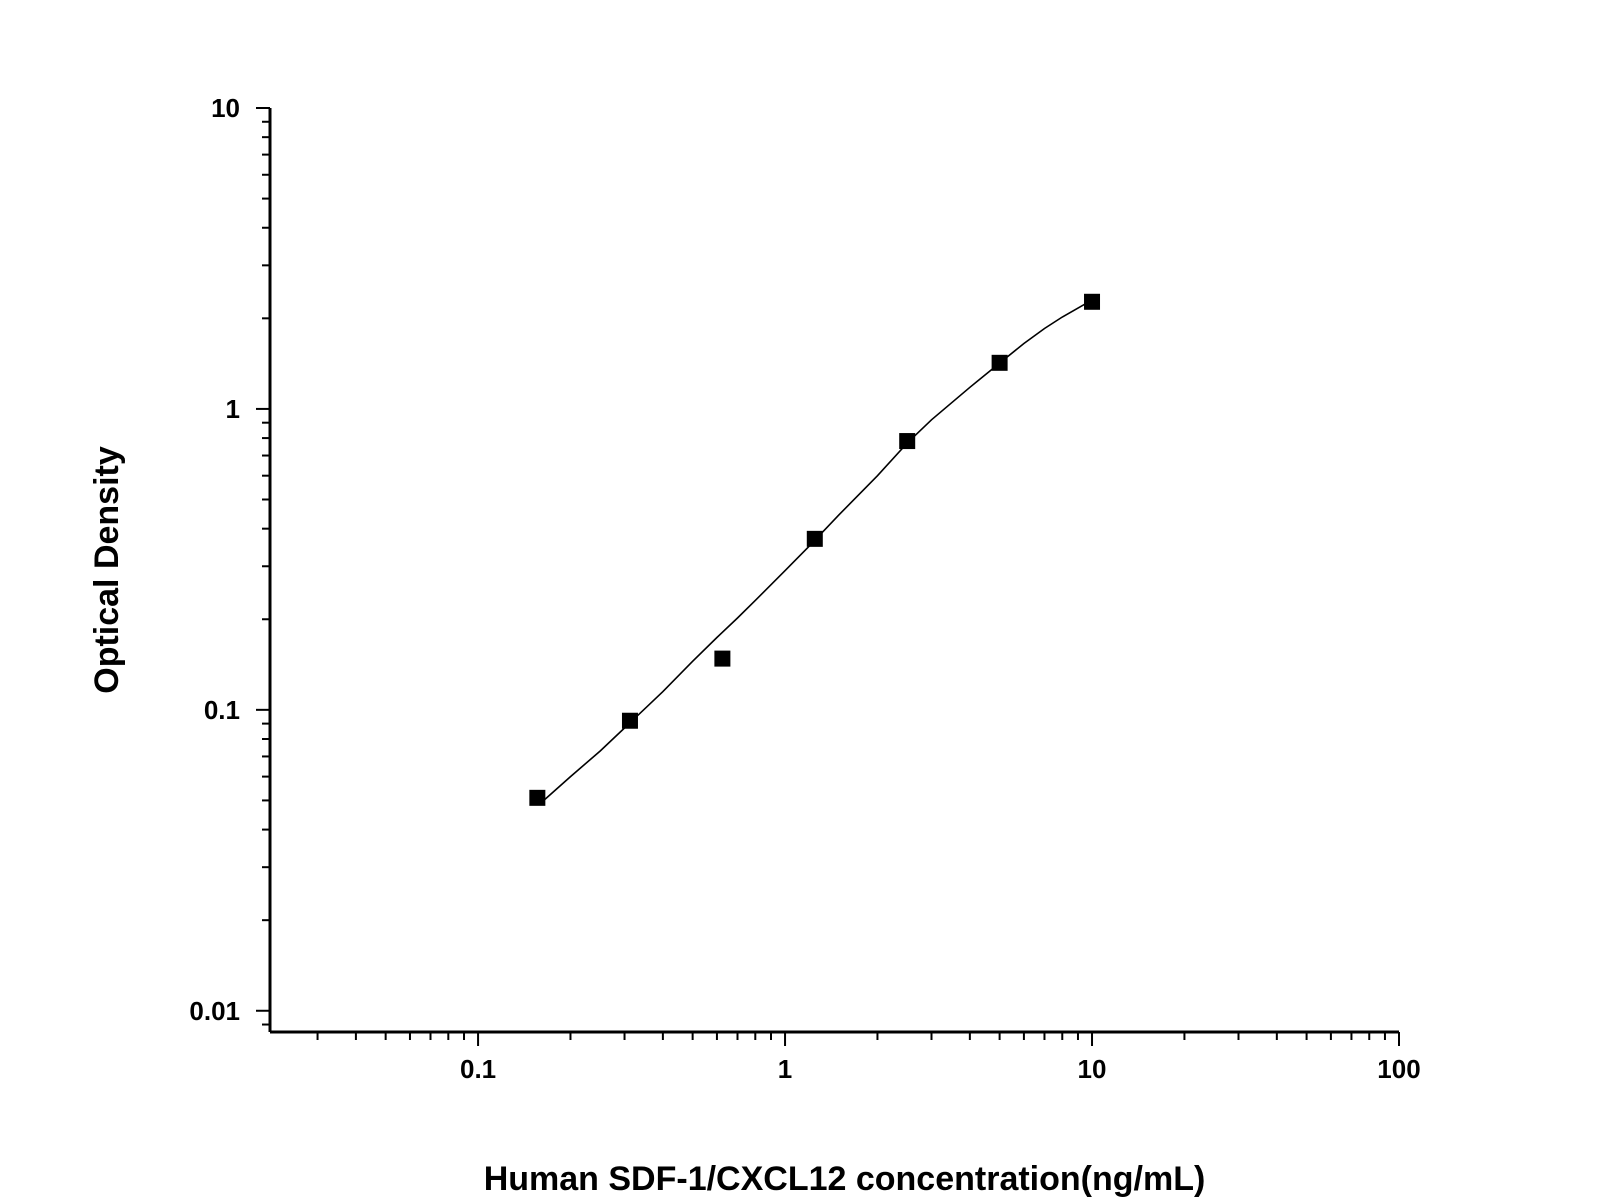 This screenshot has width=1600, height=1200. Describe the element at coordinates (478, 1069) in the screenshot. I see `x-tick-label: 0.1` at that location.